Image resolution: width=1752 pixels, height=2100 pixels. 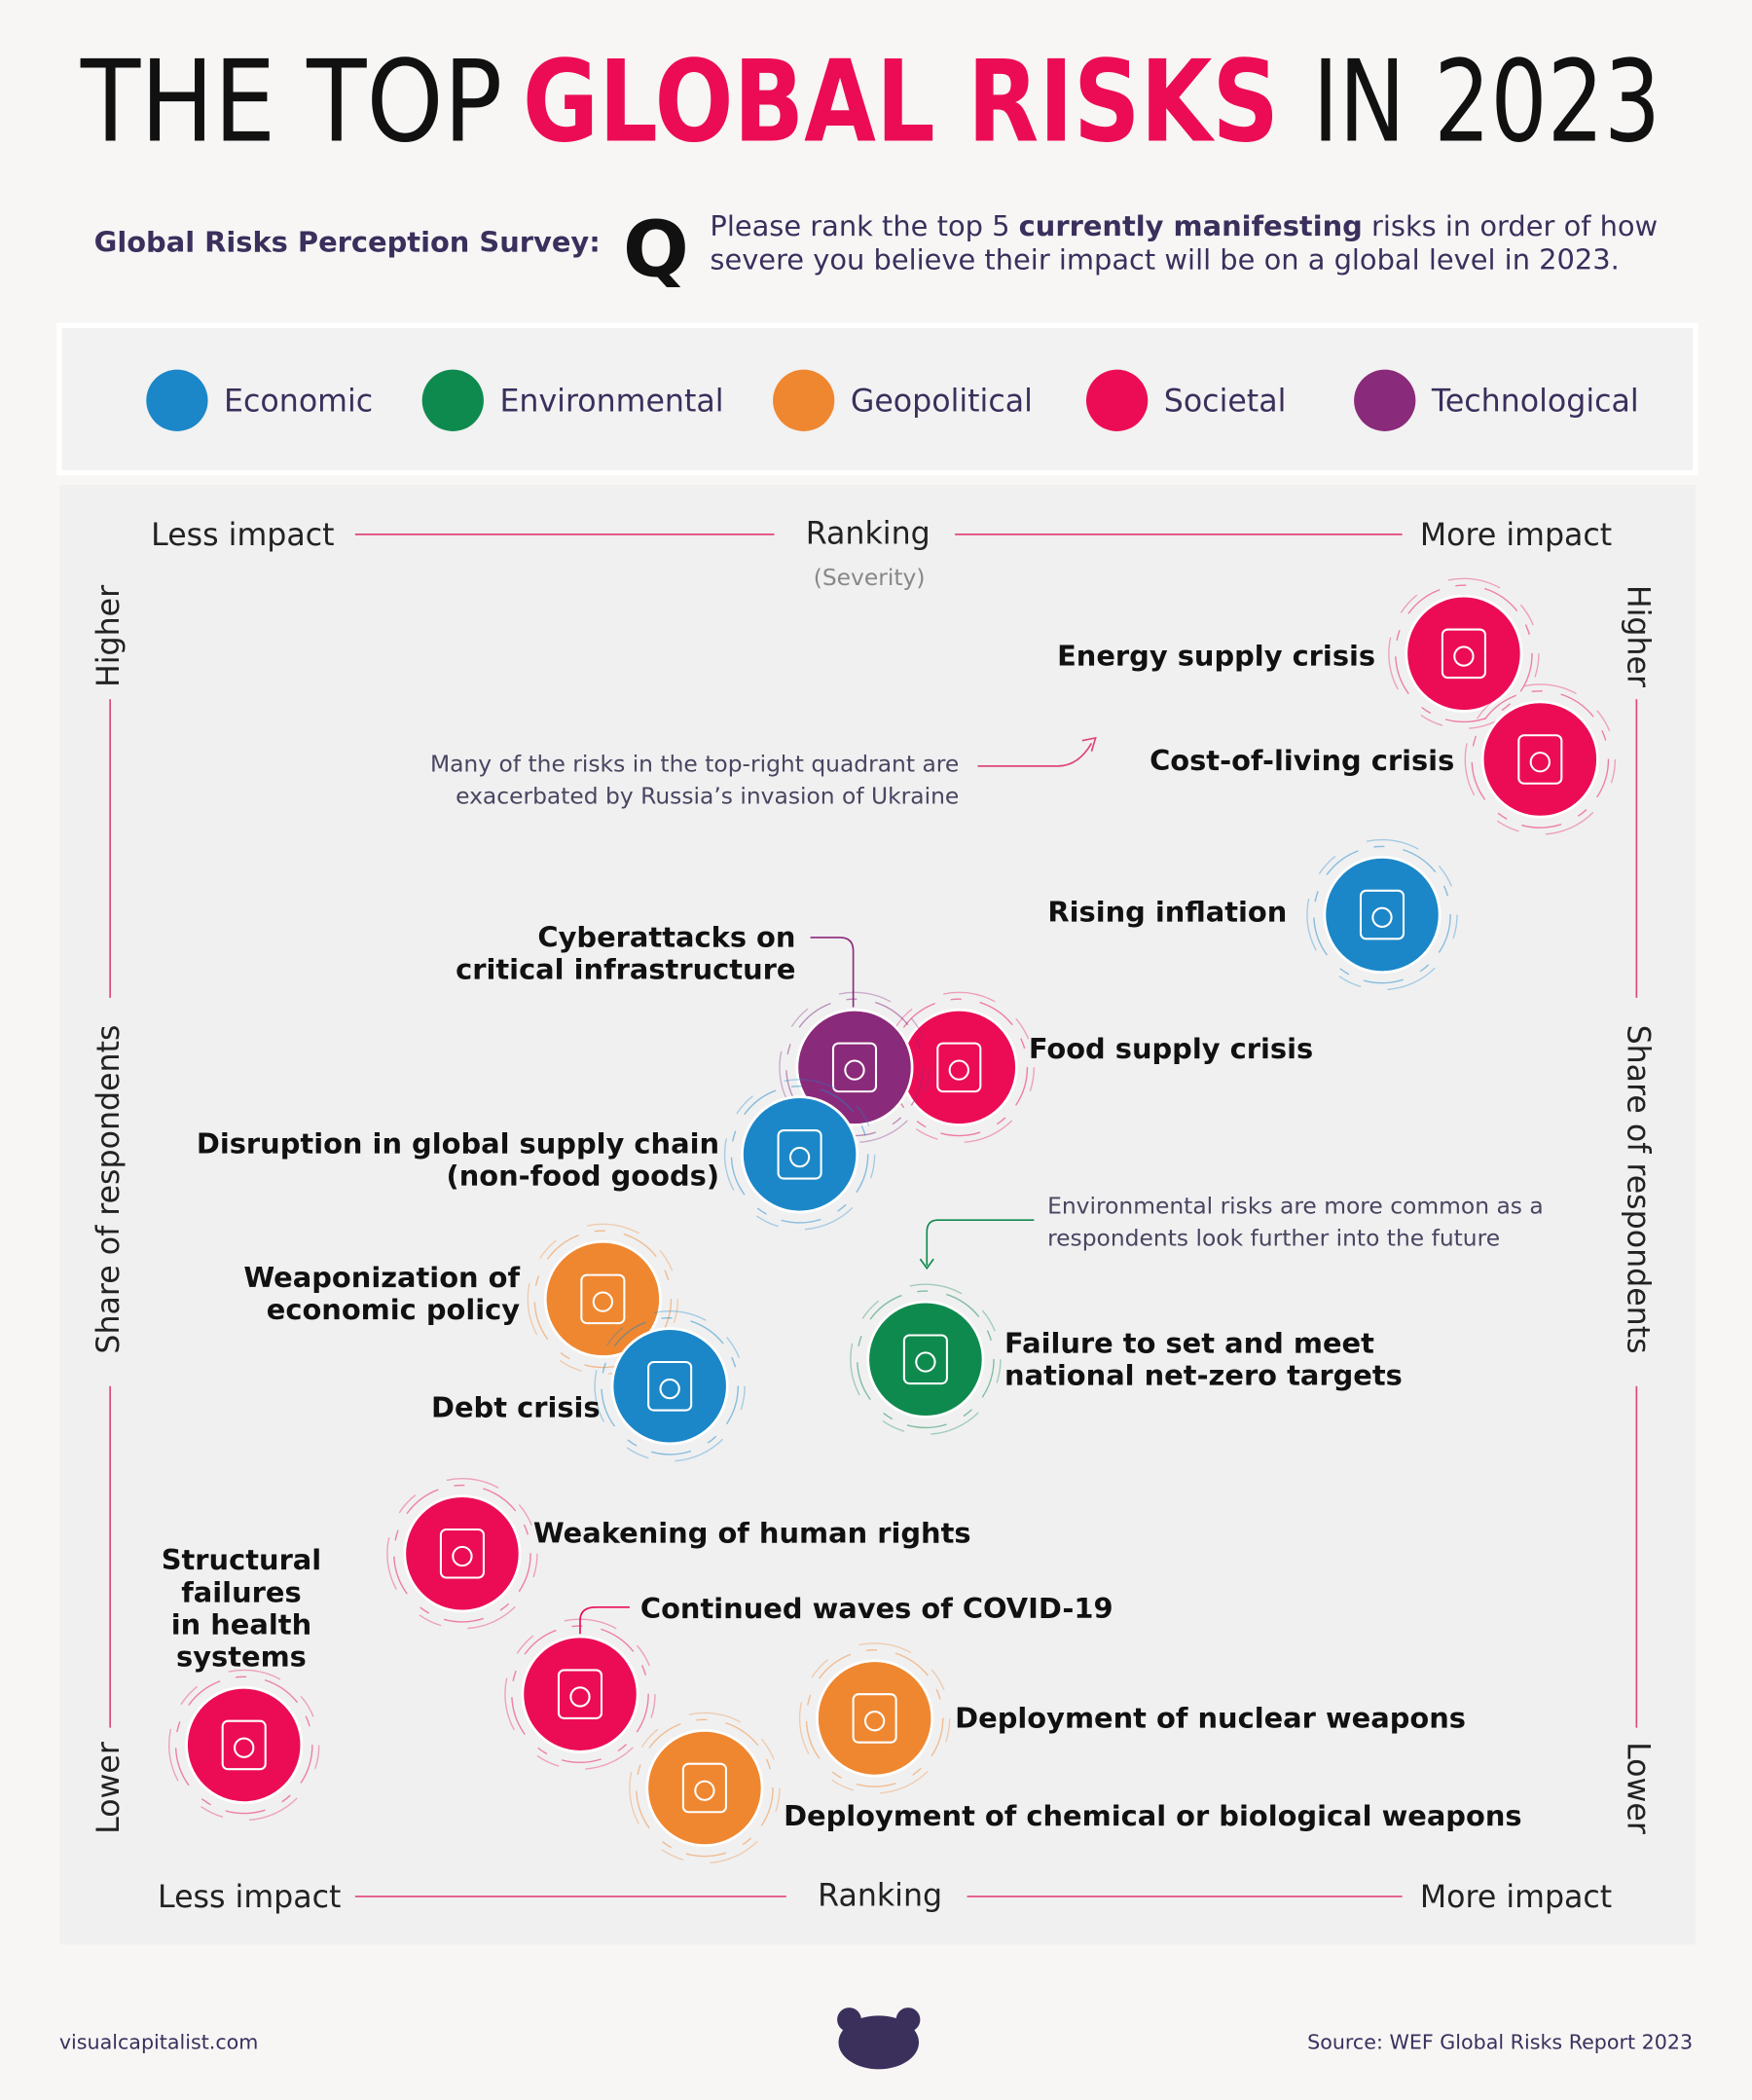 I want to click on risk-label: Deployment of nuclear weapons, so click(x=1211, y=1718).